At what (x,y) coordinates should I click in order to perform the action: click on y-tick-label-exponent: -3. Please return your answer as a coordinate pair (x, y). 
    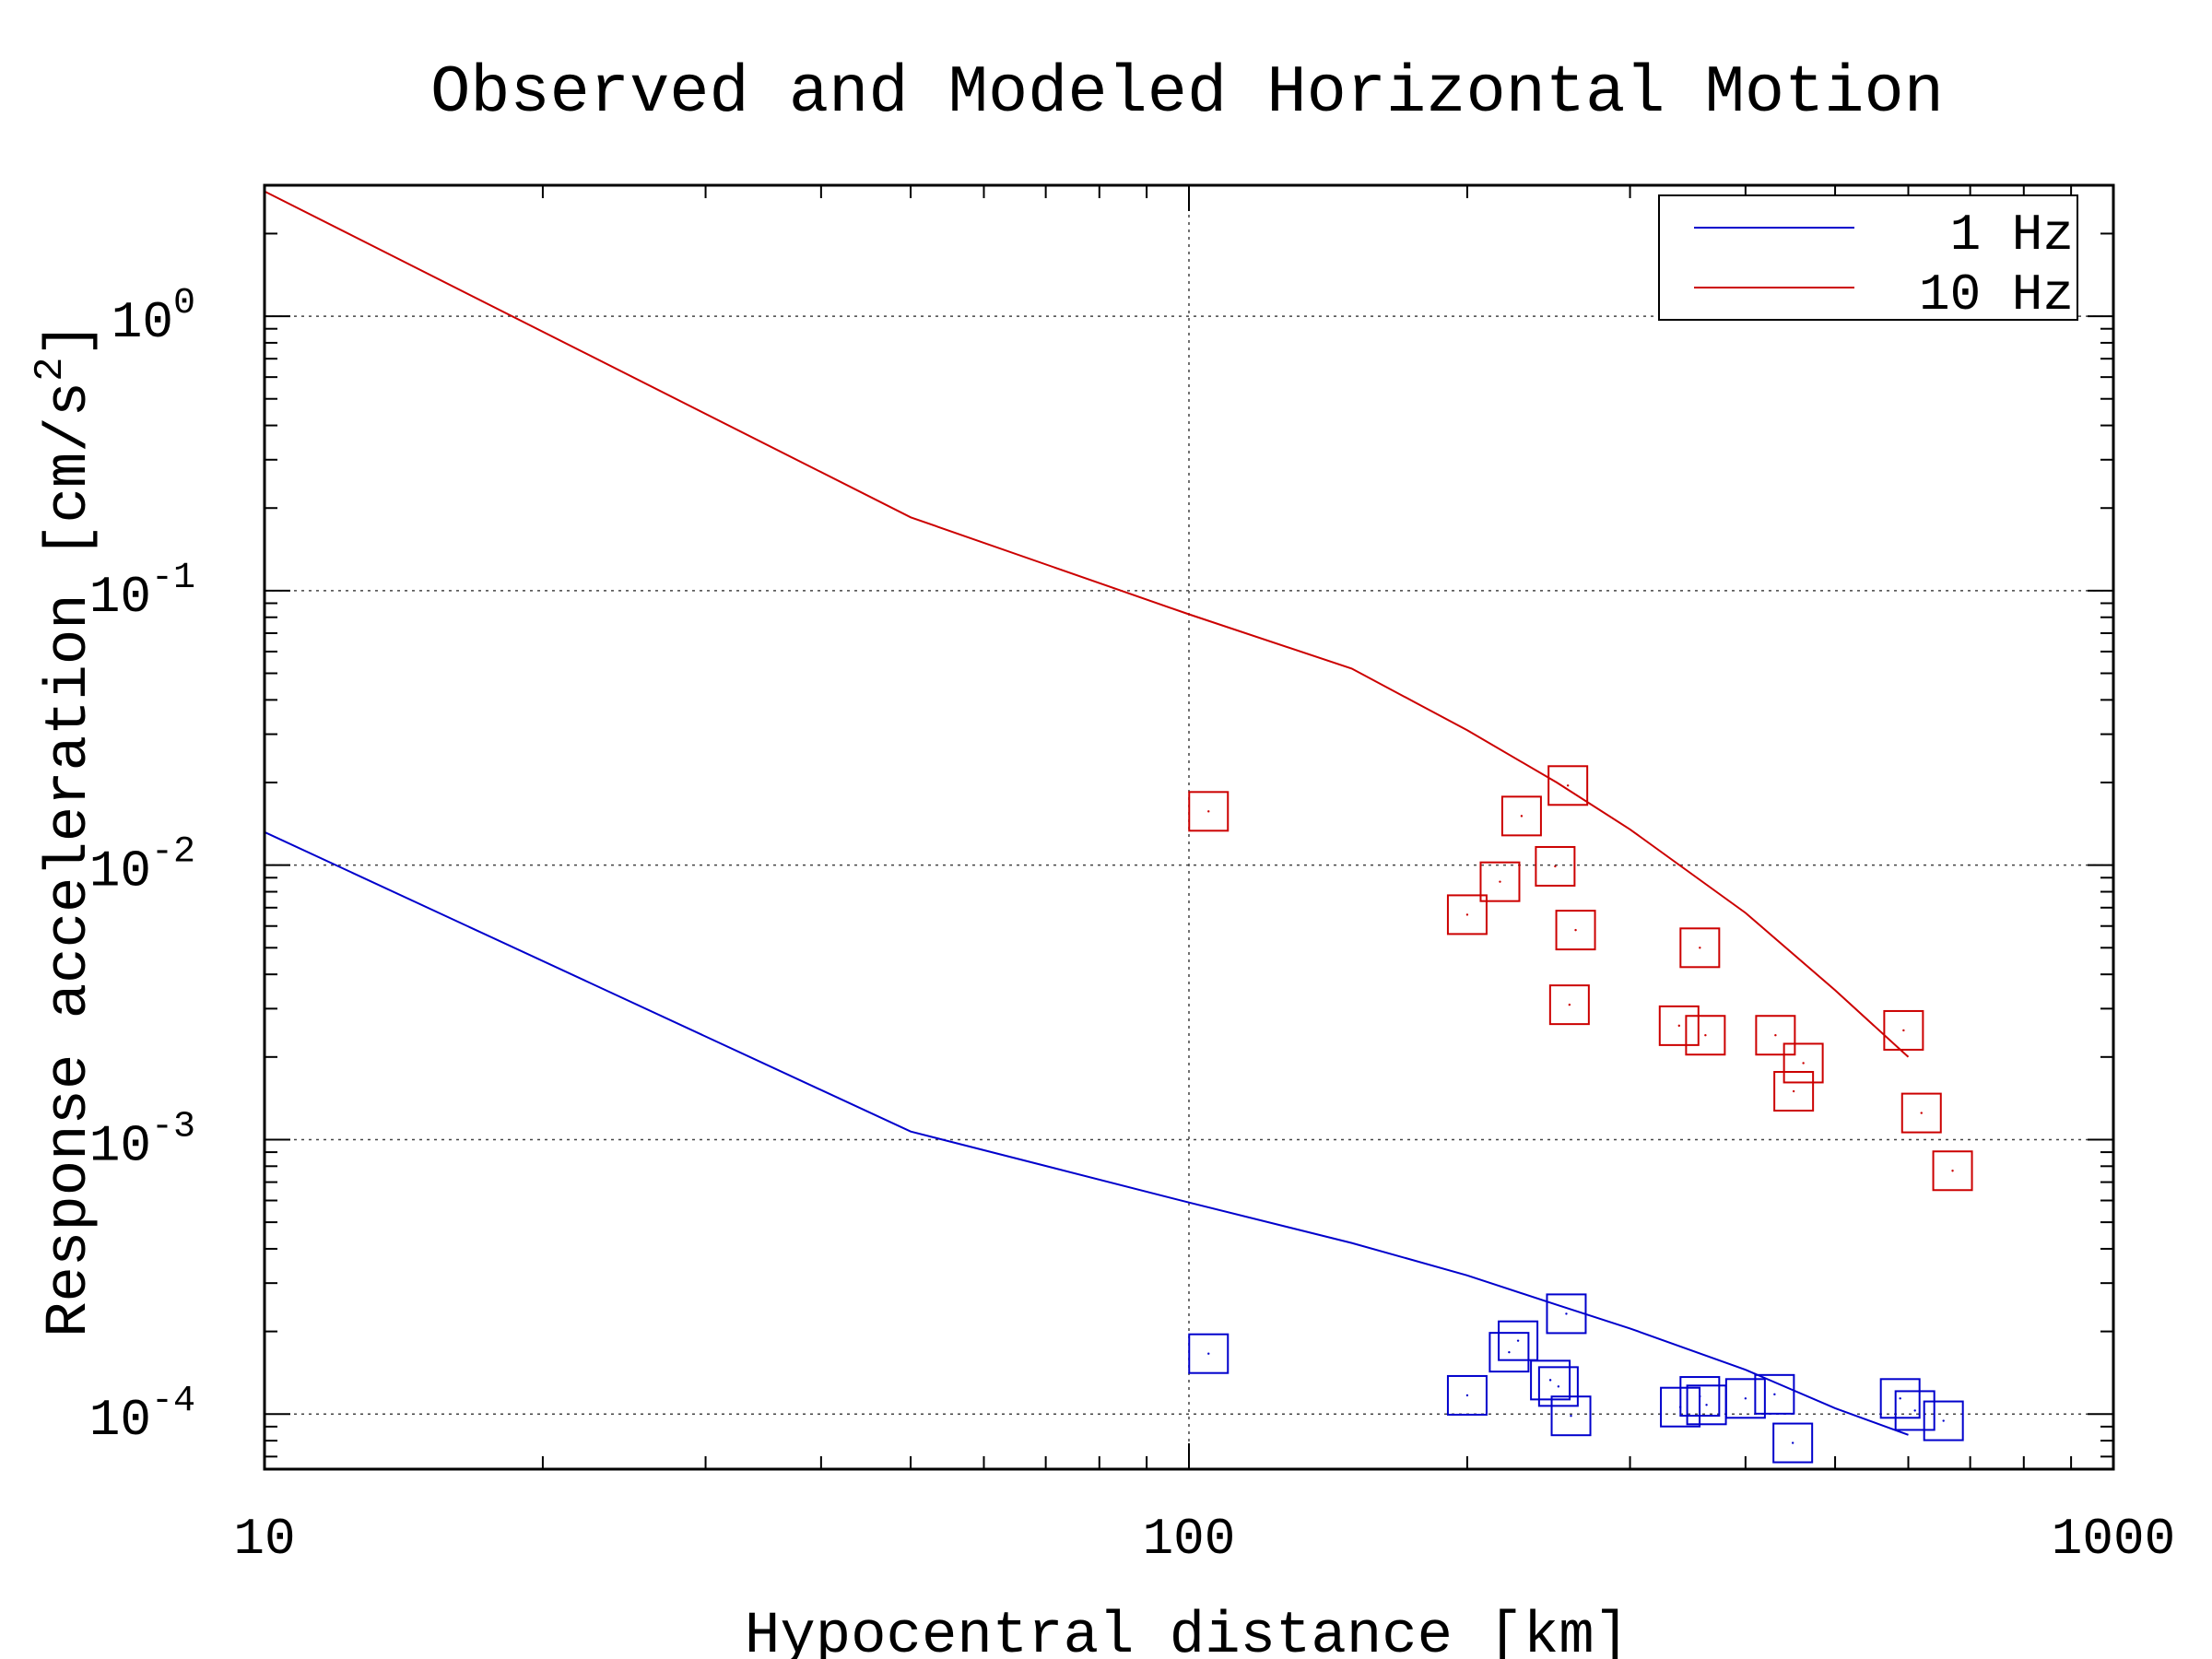
    Looking at the image, I should click on (173, 1126).